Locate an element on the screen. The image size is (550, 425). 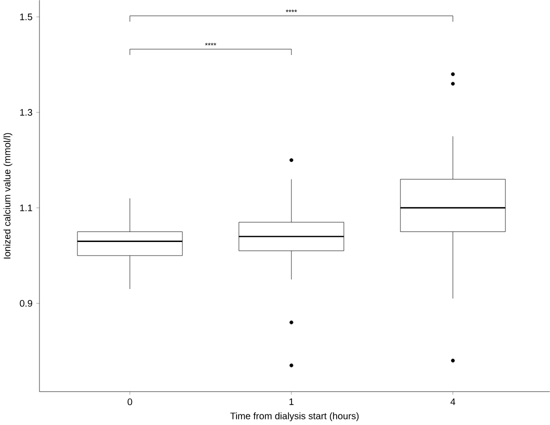
y-tick-label: 1.5 is located at coordinates (26, 17).